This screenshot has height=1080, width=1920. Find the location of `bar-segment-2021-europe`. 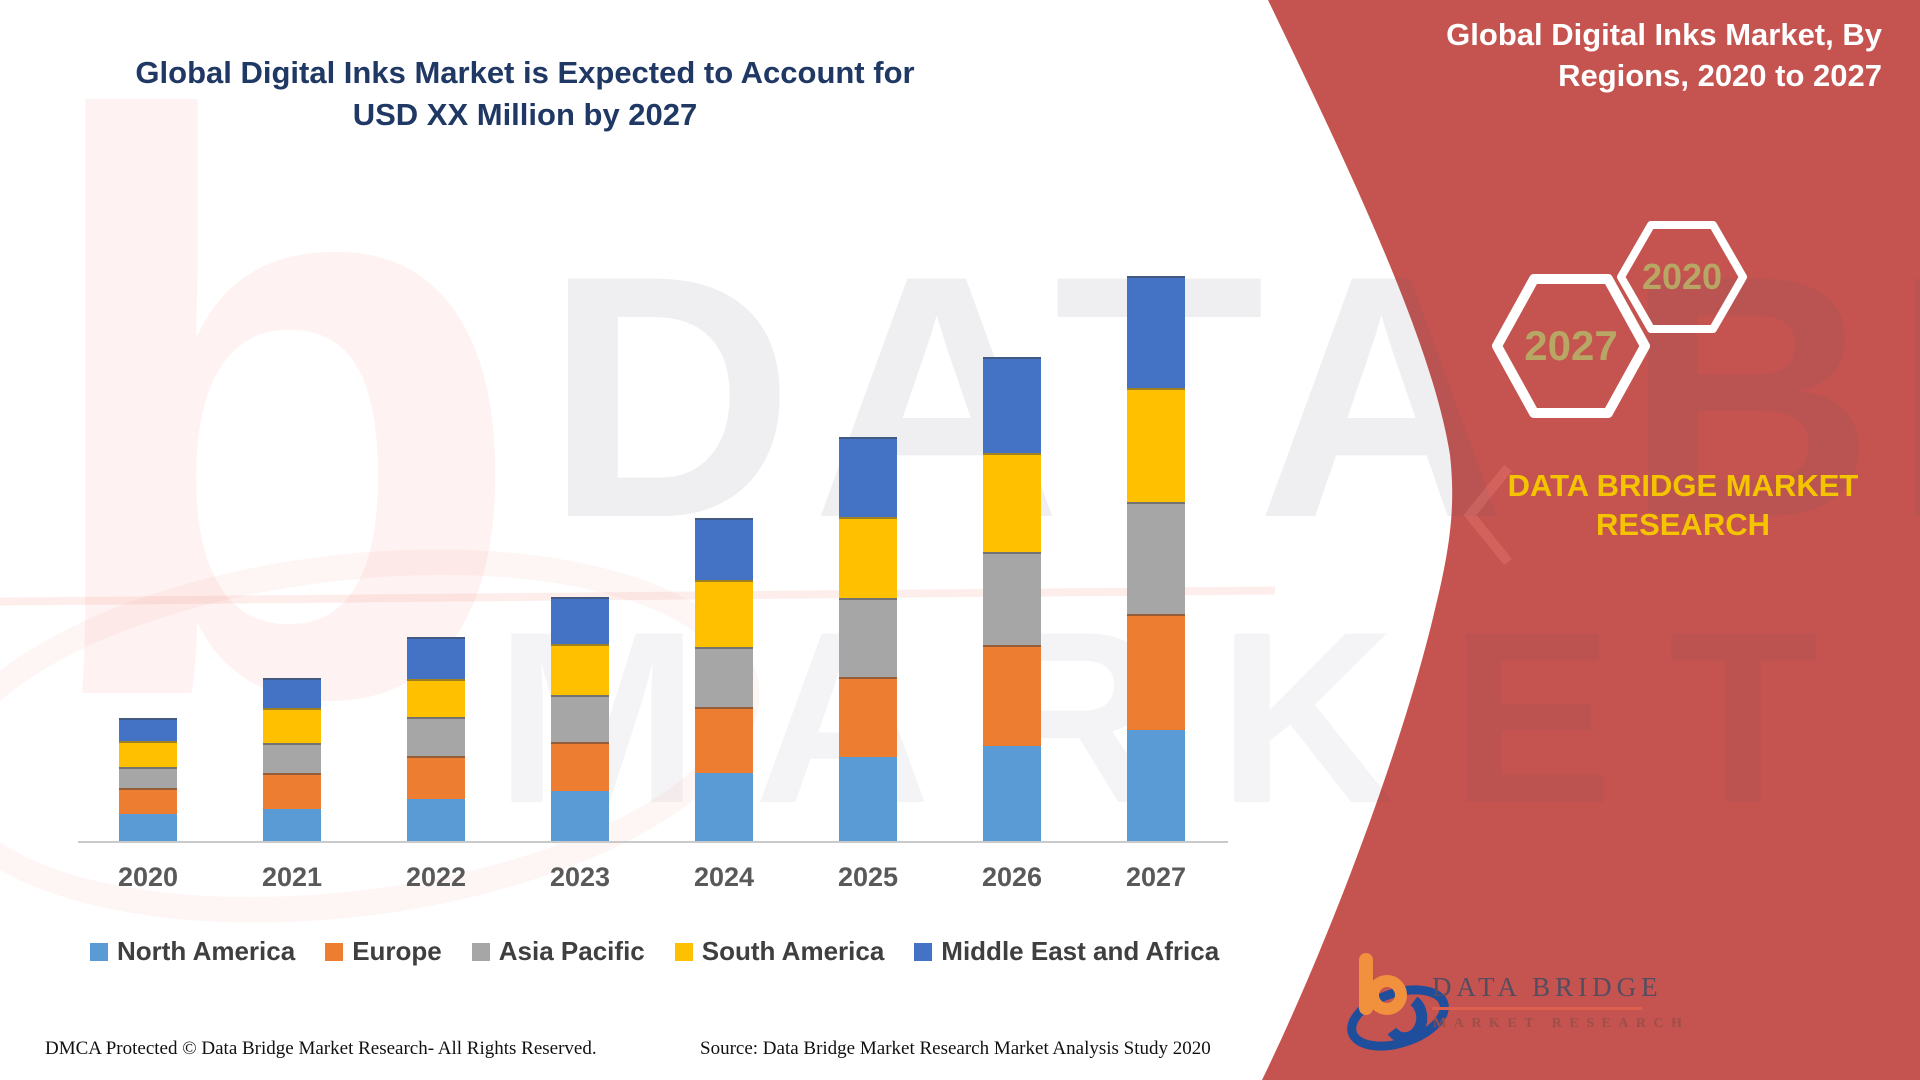

bar-segment-2021-europe is located at coordinates (292, 791).